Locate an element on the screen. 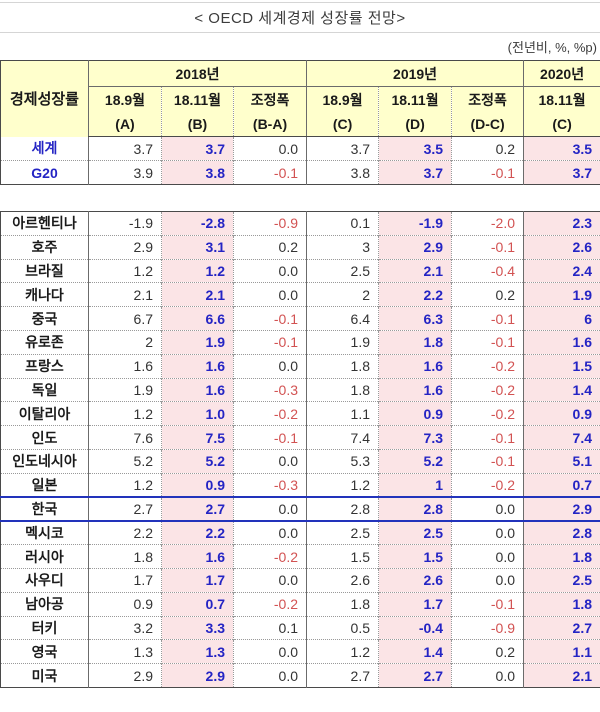 This screenshot has width=600, height=712. year-header: 2018년 is located at coordinates (197, 73).